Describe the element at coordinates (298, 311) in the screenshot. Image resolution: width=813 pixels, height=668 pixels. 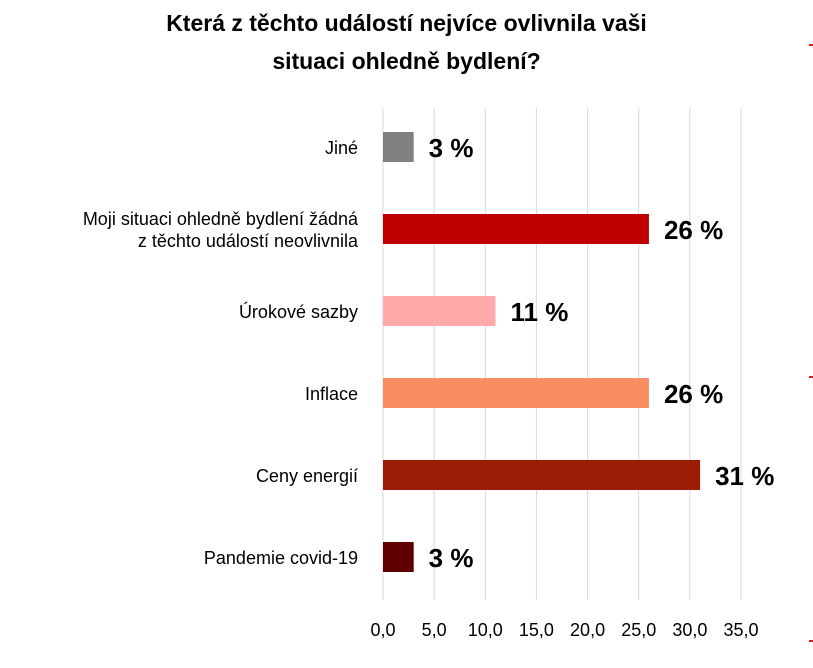
I see `category-label: Úrokové sazby` at that location.